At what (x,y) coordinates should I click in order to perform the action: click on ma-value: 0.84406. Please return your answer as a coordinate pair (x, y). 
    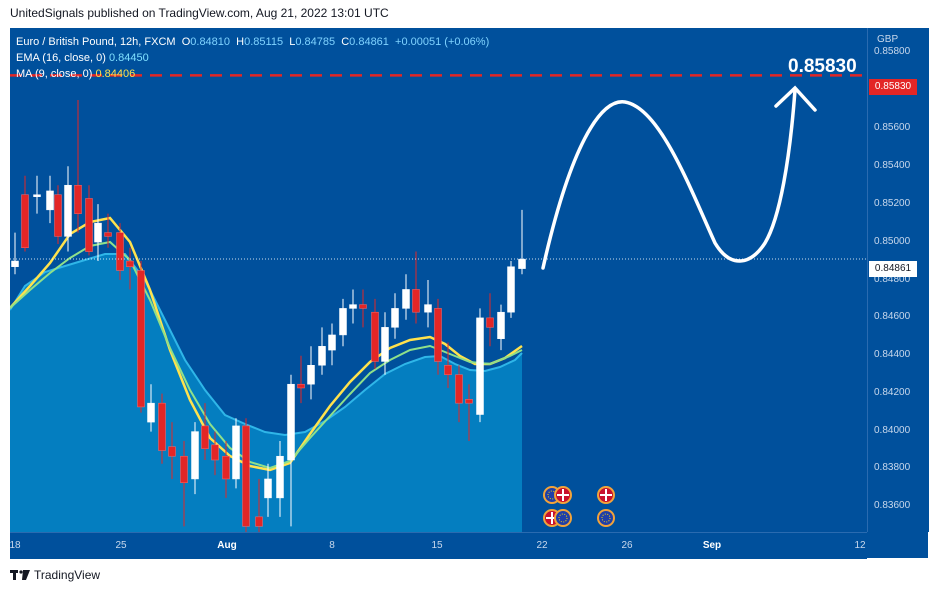
    Looking at the image, I should click on (115, 74).